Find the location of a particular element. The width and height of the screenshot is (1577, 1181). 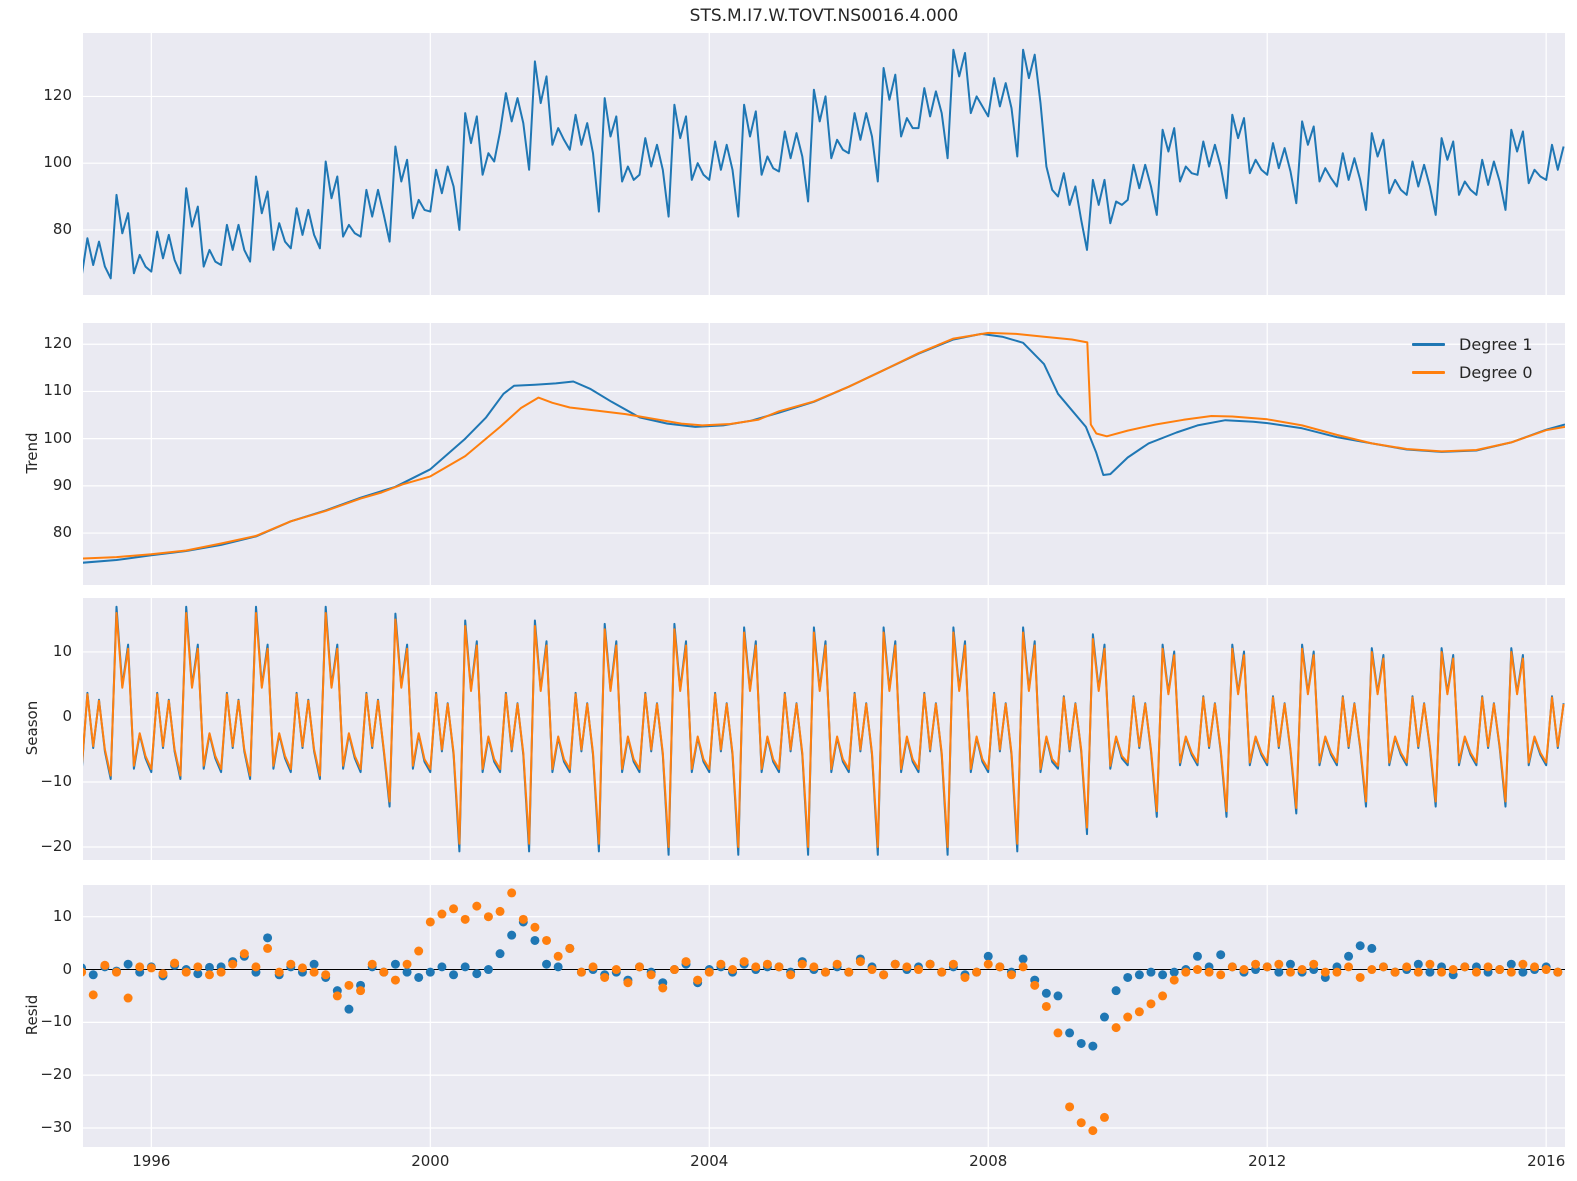

ytick-label-season: 0 is located at coordinates (67, 715).